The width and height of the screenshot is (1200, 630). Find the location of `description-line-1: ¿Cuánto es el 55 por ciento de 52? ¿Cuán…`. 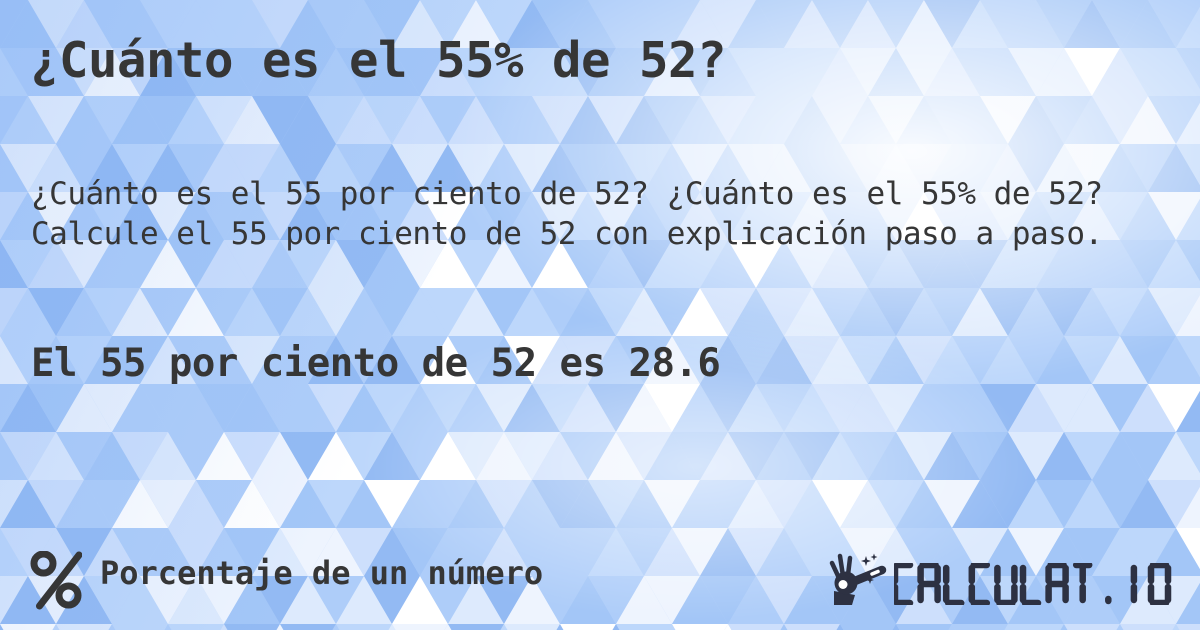

description-line-1: ¿Cuánto es el 55 por ciento de 52? ¿Cuán… is located at coordinates (567, 194).